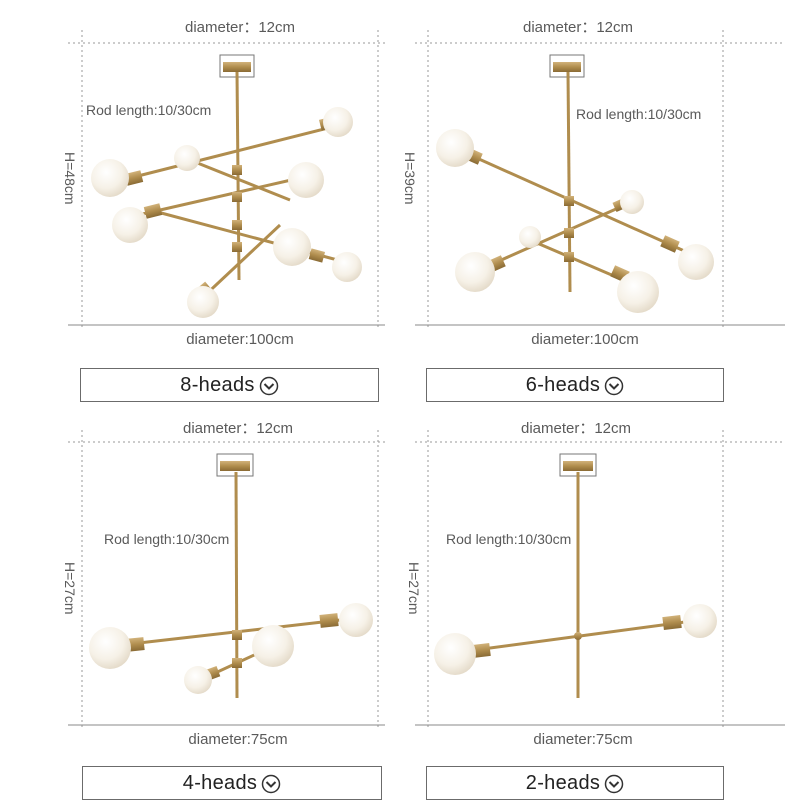  What do you see at coordinates (226, 180) in the screenshot?
I see `chandelier-8-heads-diagram` at bounding box center [226, 180].